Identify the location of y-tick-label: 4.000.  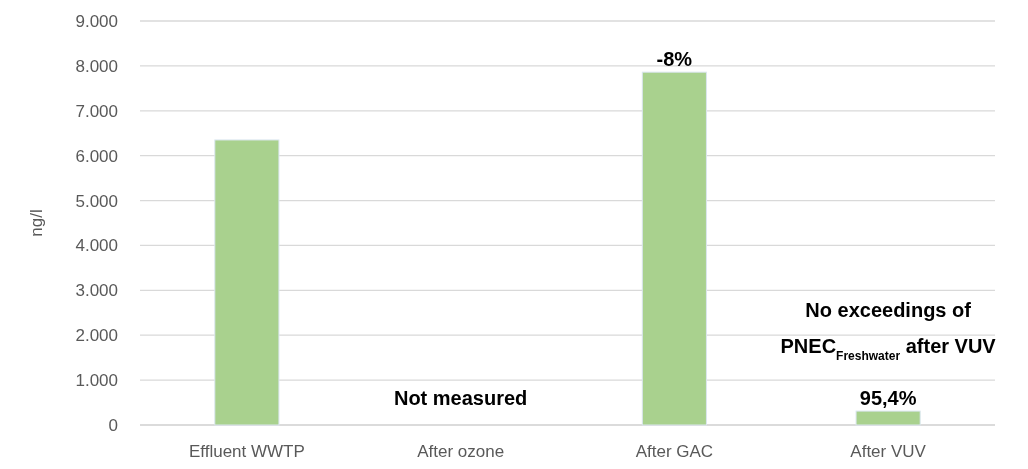
(96, 246).